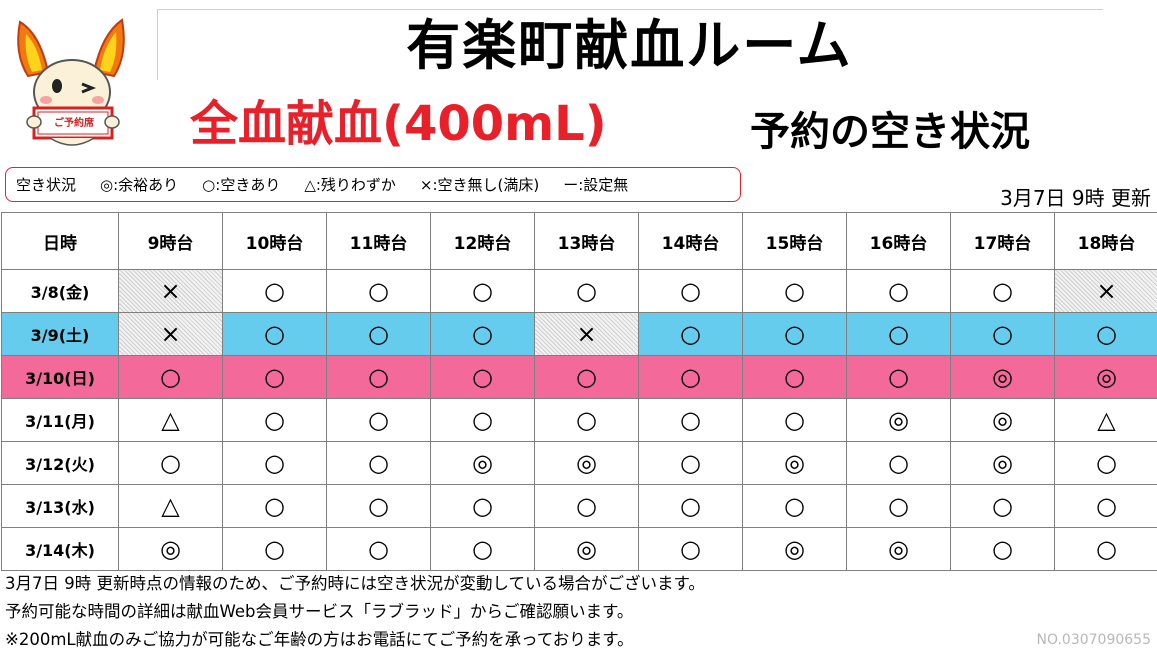 The height and width of the screenshot is (657, 1157). What do you see at coordinates (482, 241) in the screenshot?
I see `hour-column-header: 12時台` at bounding box center [482, 241].